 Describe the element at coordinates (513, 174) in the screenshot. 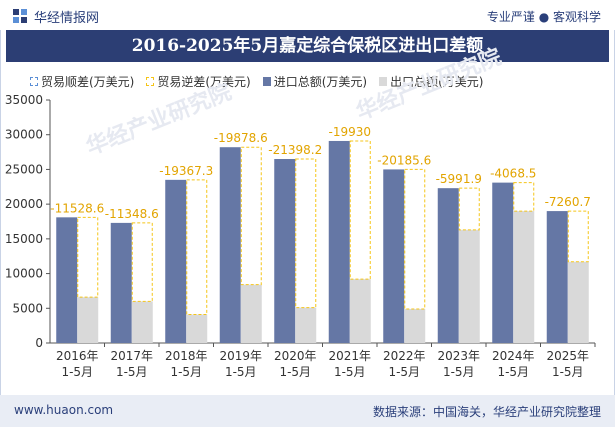

I see `deficit-data-label: -4068.5` at that location.